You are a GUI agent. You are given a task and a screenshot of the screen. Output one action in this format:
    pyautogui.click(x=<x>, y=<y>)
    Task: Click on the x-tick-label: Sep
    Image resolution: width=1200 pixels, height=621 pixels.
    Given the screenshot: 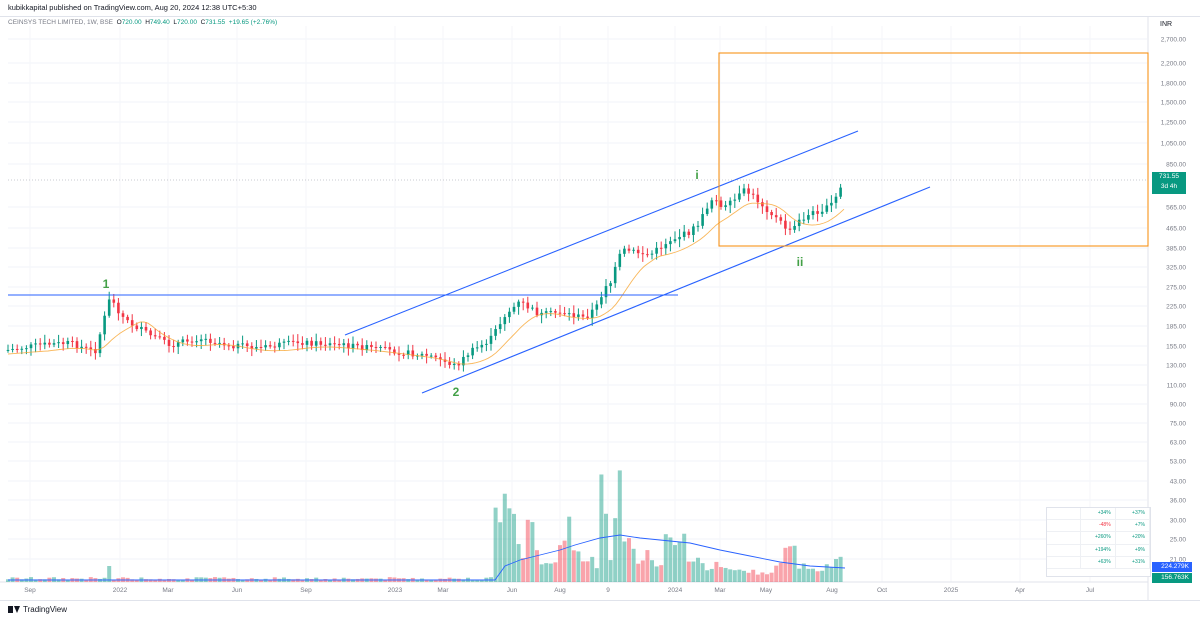 What is the action you would take?
    pyautogui.click(x=306, y=590)
    